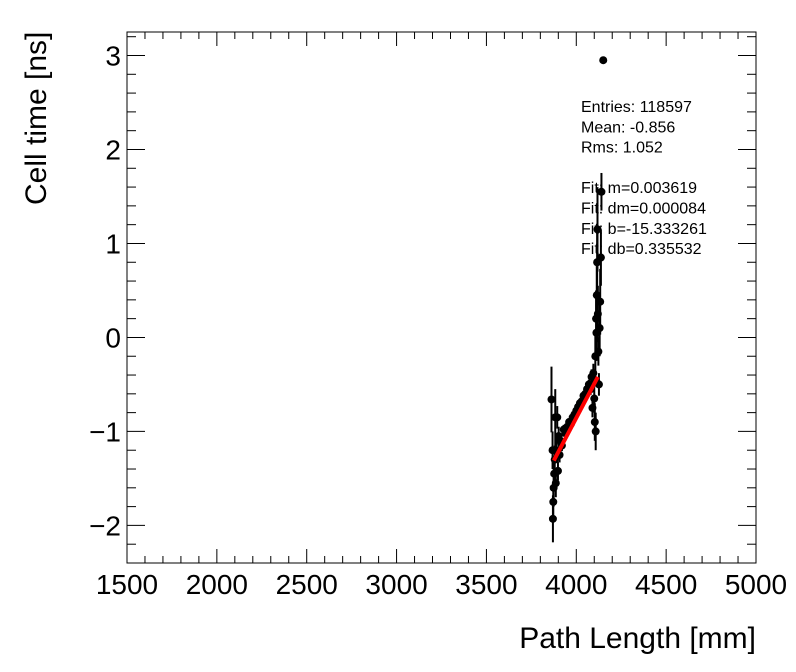 This screenshot has height=672, width=796. I want to click on stats-line: Fit: db=0.335532, so click(641, 249).